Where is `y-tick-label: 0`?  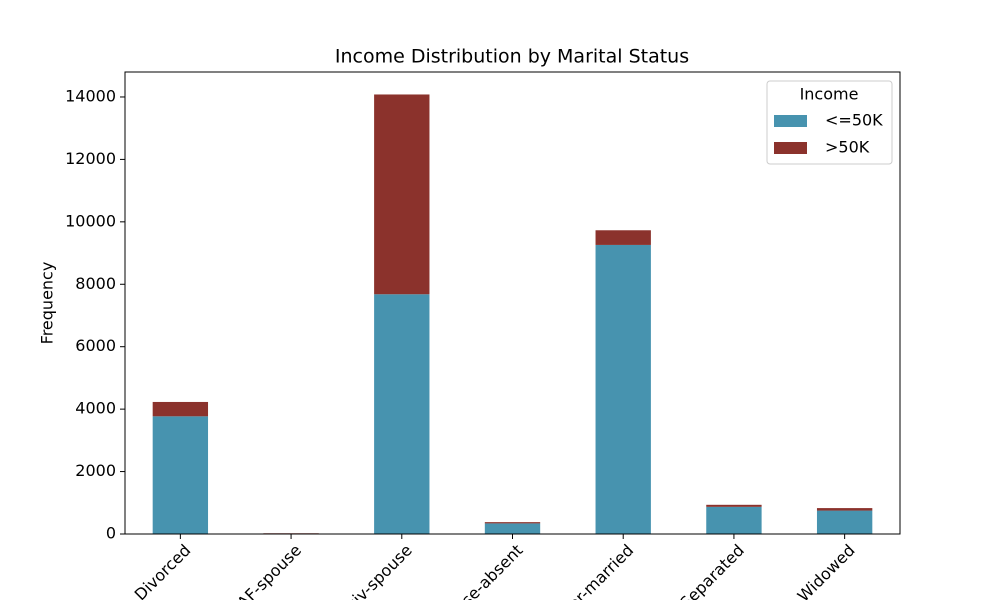 y-tick-label: 0 is located at coordinates (111, 533).